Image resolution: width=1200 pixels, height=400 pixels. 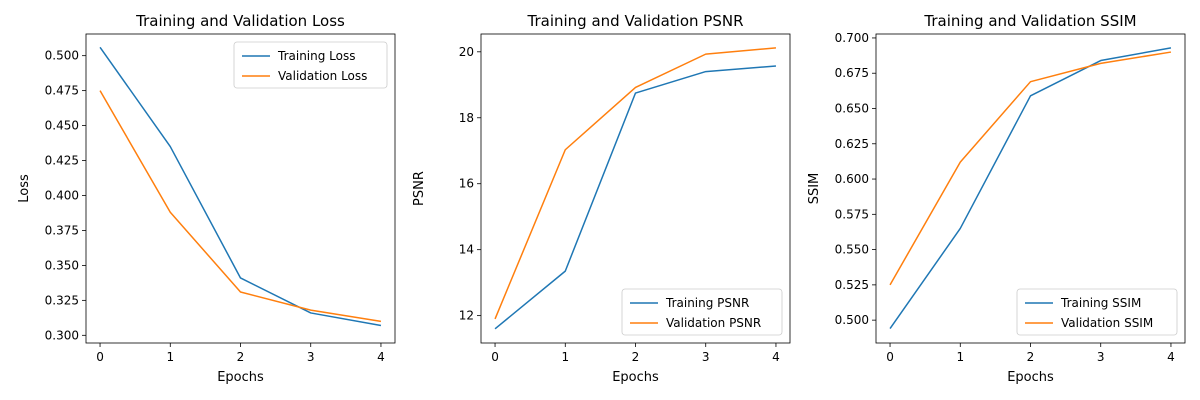 What do you see at coordinates (707, 303) in the screenshot?
I see `legend-label: Training PSNR` at bounding box center [707, 303].